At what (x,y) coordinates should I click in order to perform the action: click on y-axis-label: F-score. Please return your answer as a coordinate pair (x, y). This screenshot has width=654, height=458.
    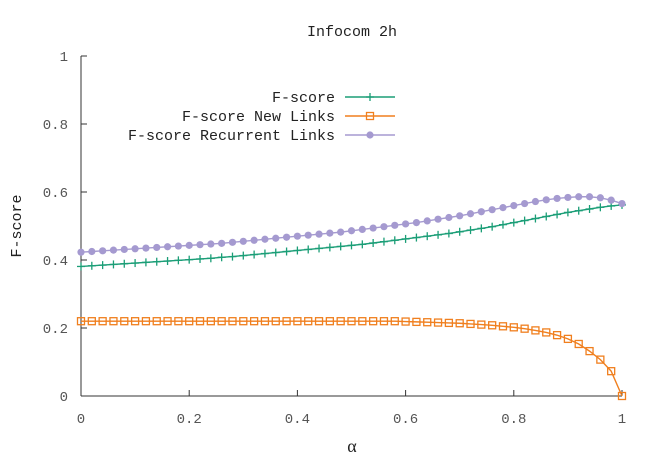
    Looking at the image, I should click on (17, 225).